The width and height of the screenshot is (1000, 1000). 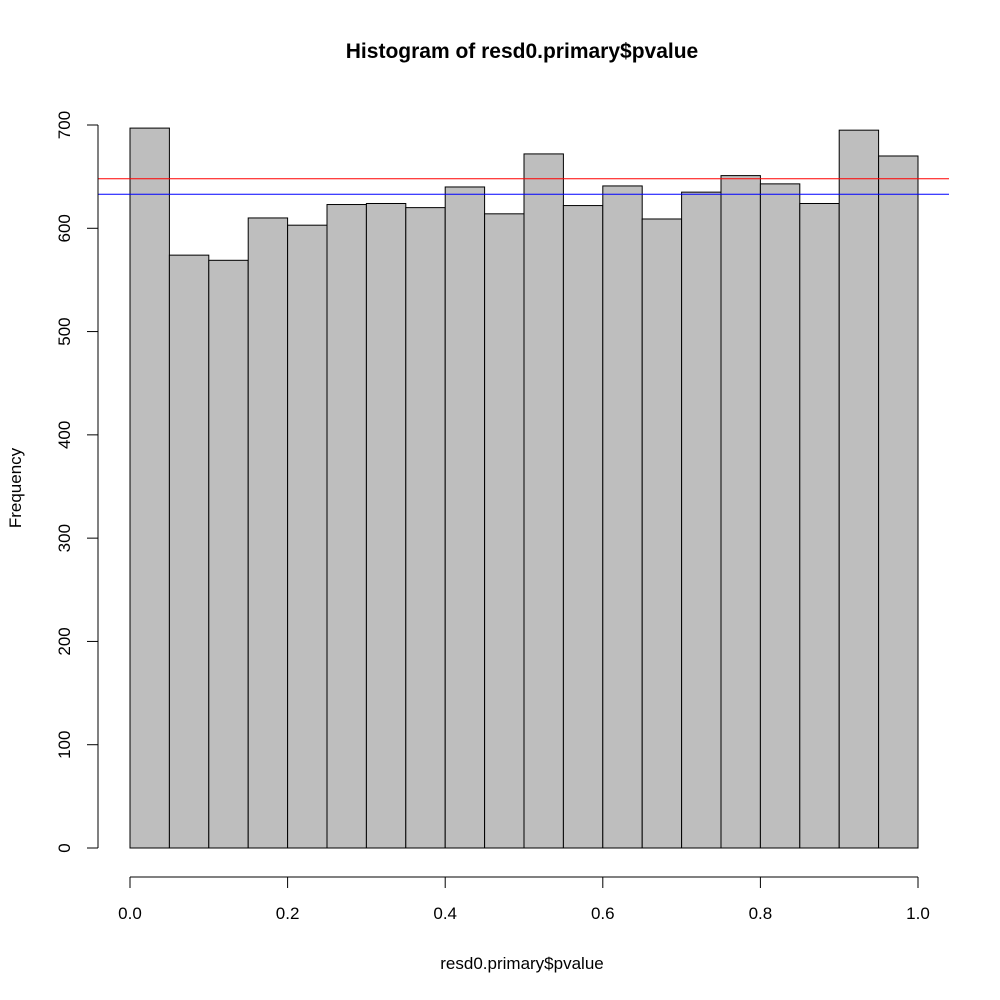 I want to click on y-axis: 0 100 200 300 400 500 600 700, so click(x=77, y=482).